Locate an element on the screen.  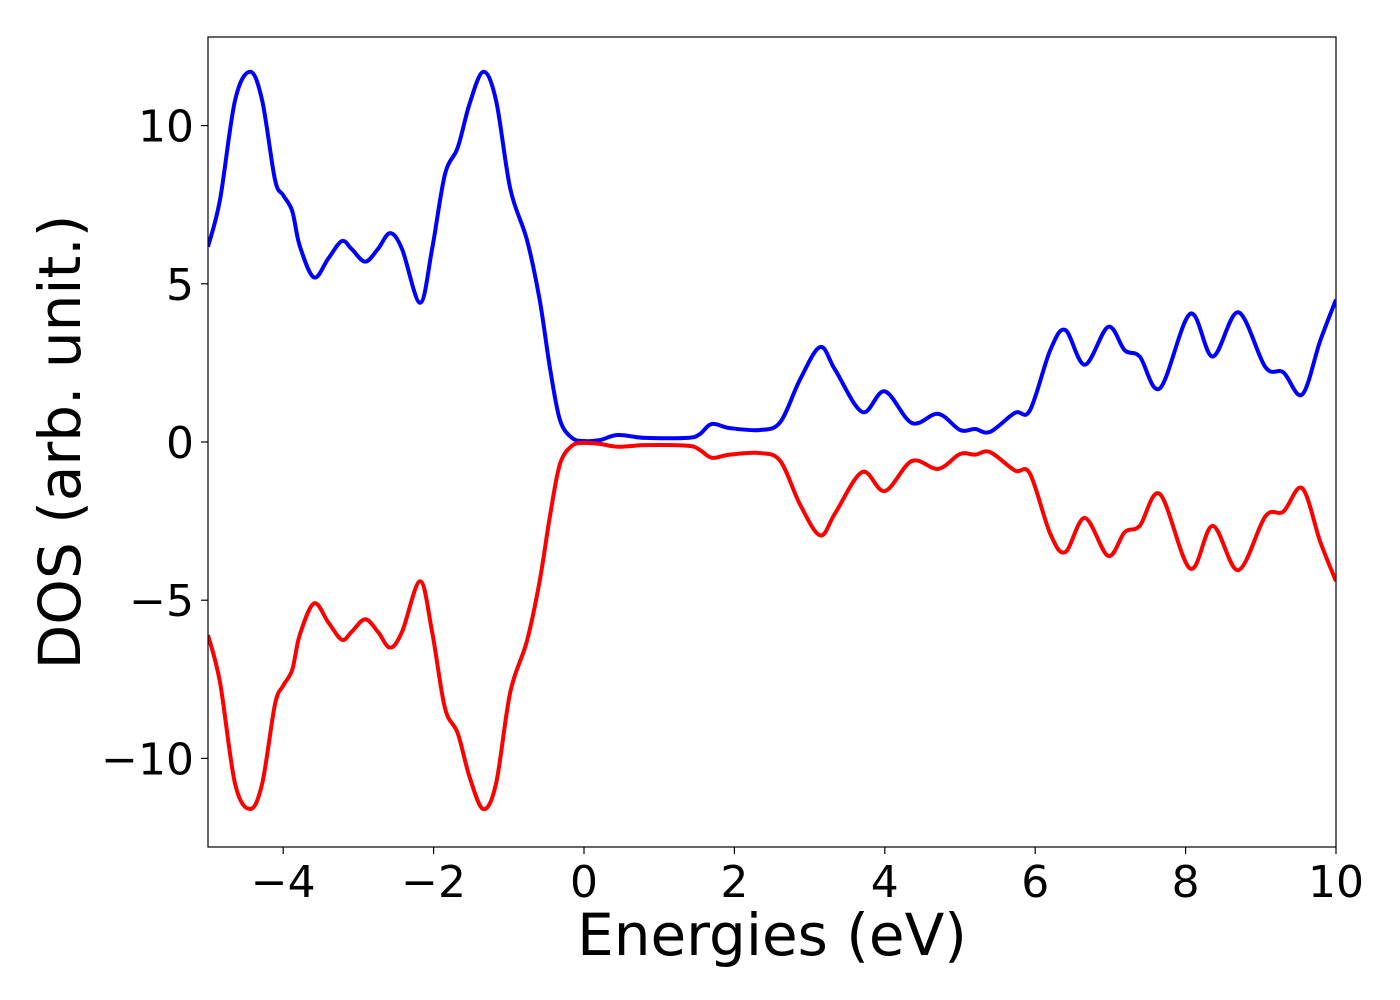
x-tick-label: 8 is located at coordinates (1186, 882).